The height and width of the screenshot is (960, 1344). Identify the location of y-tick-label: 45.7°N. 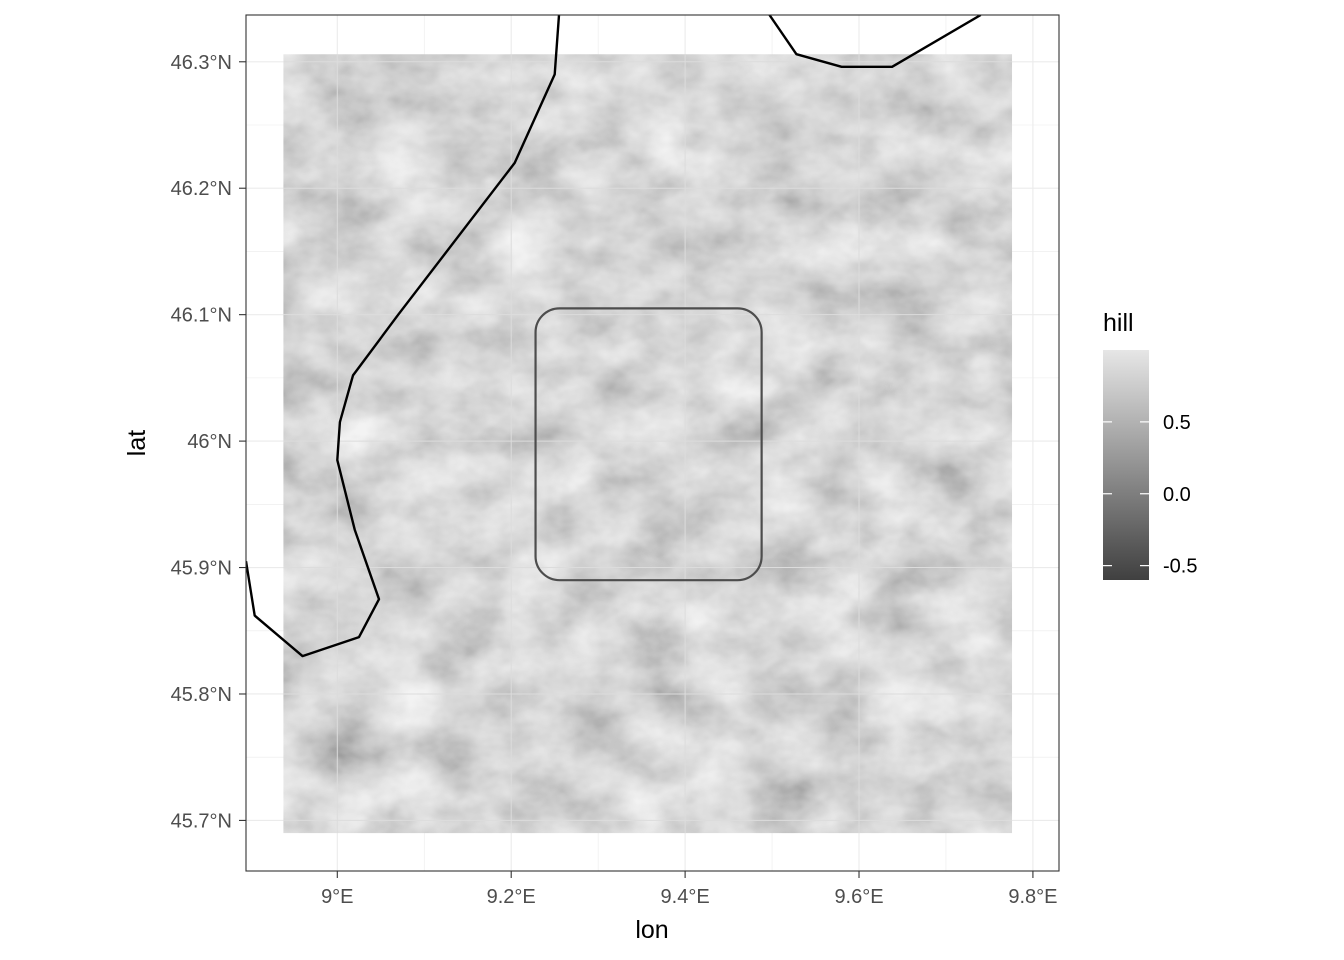
(201, 821).